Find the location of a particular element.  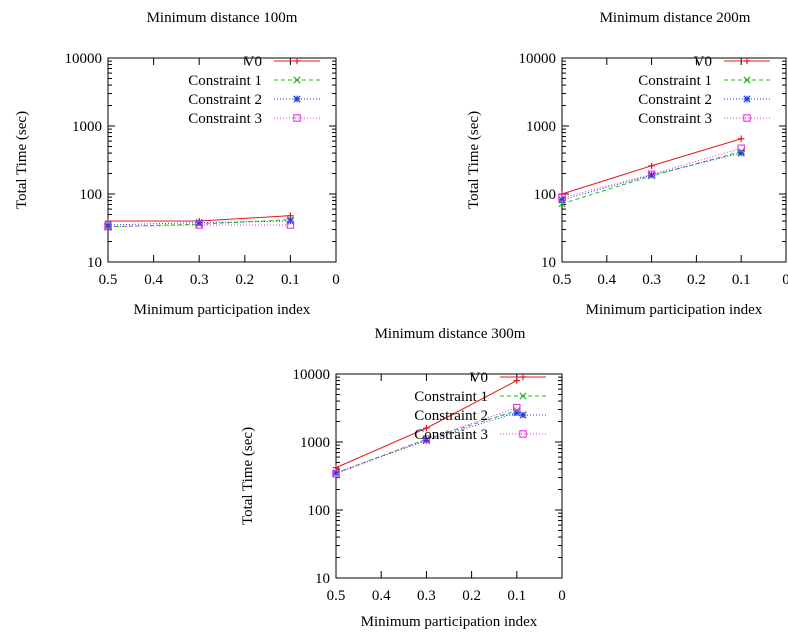

chart-title: Minimum distance 200m is located at coordinates (675, 18).